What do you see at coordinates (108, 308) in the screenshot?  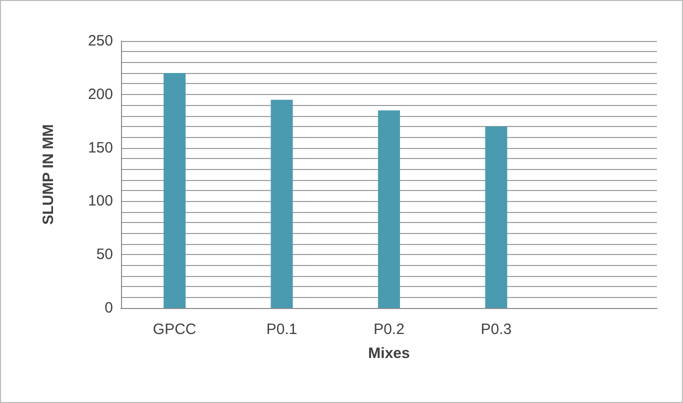 I see `y-tick-label: 0` at bounding box center [108, 308].